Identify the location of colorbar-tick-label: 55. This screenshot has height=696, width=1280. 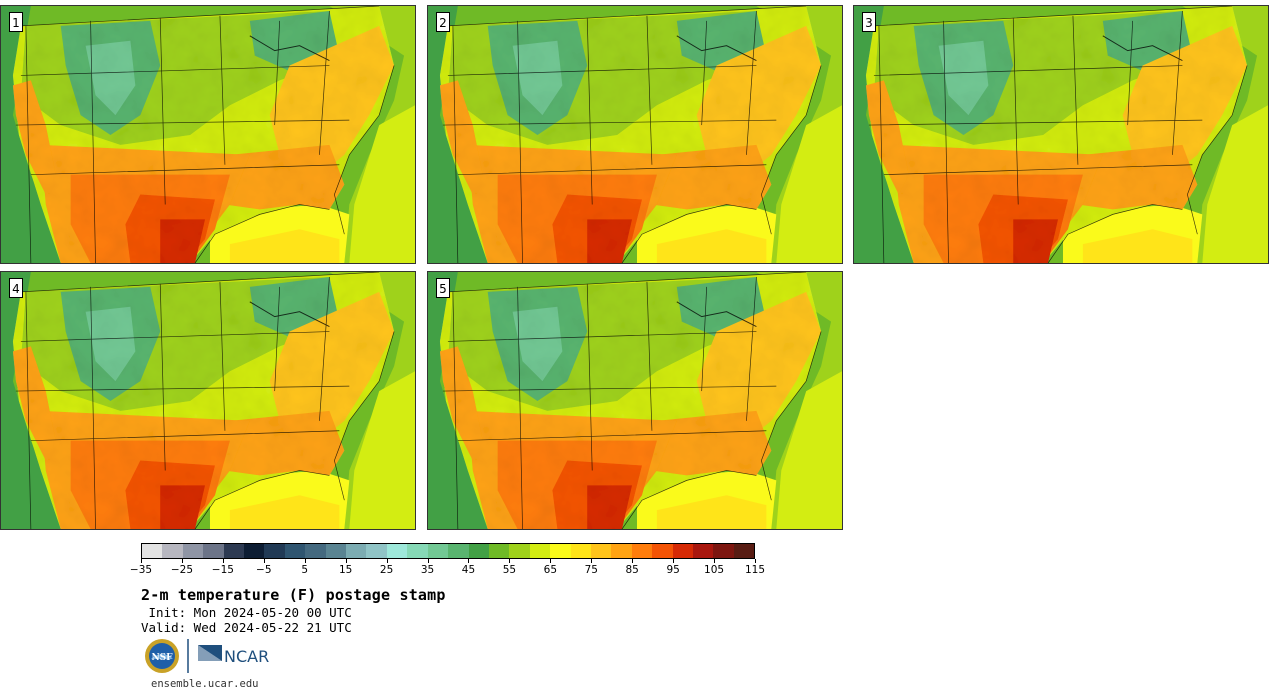
(509, 570).